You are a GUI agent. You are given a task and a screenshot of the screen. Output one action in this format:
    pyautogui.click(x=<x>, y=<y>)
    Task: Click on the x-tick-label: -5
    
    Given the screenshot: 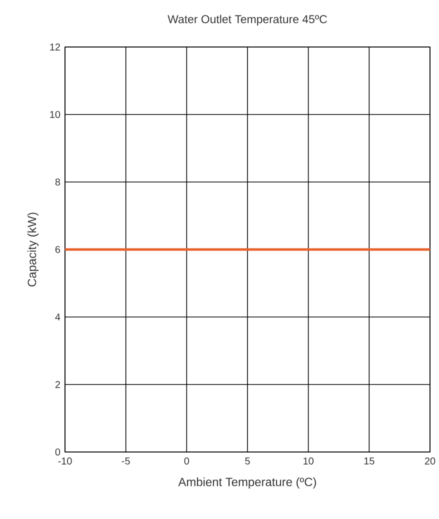 What is the action you would take?
    pyautogui.click(x=126, y=461)
    